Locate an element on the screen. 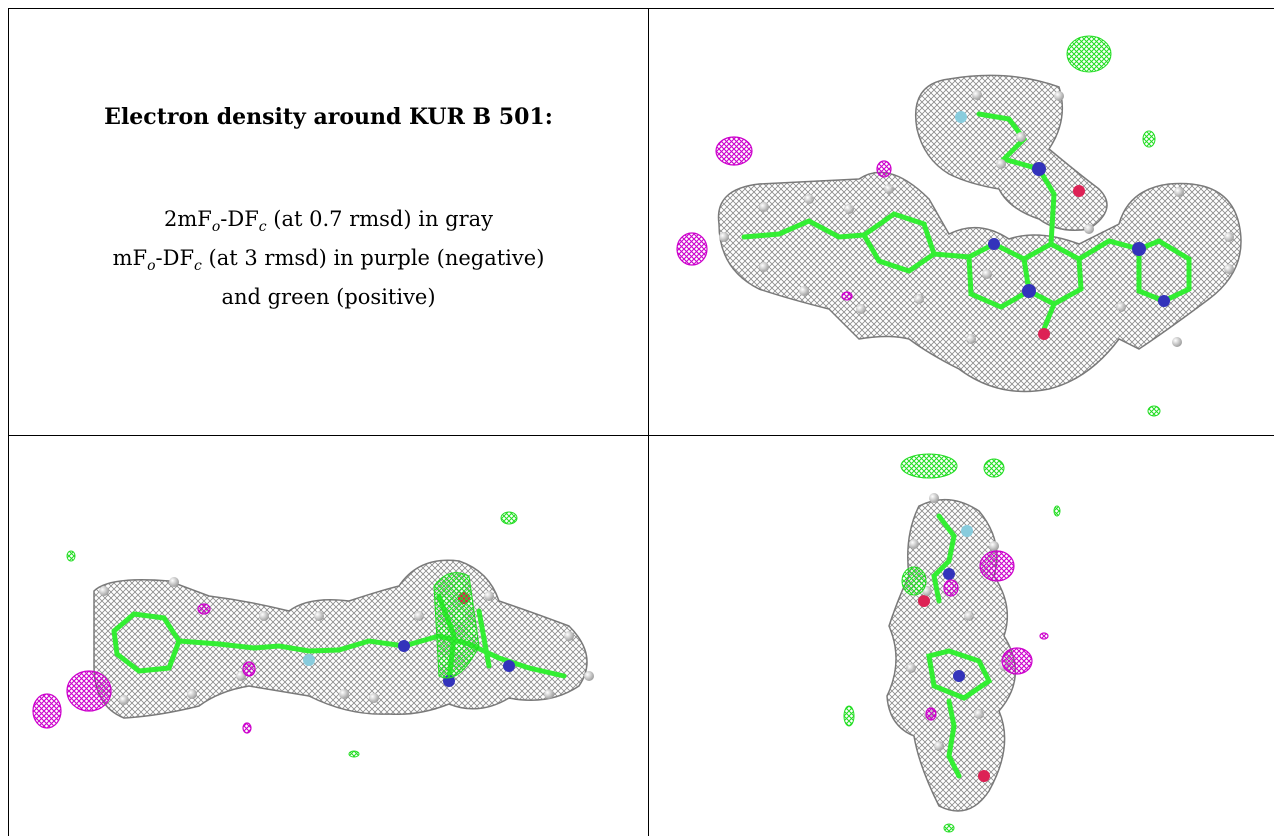  grid-top-border is located at coordinates (641, 8).